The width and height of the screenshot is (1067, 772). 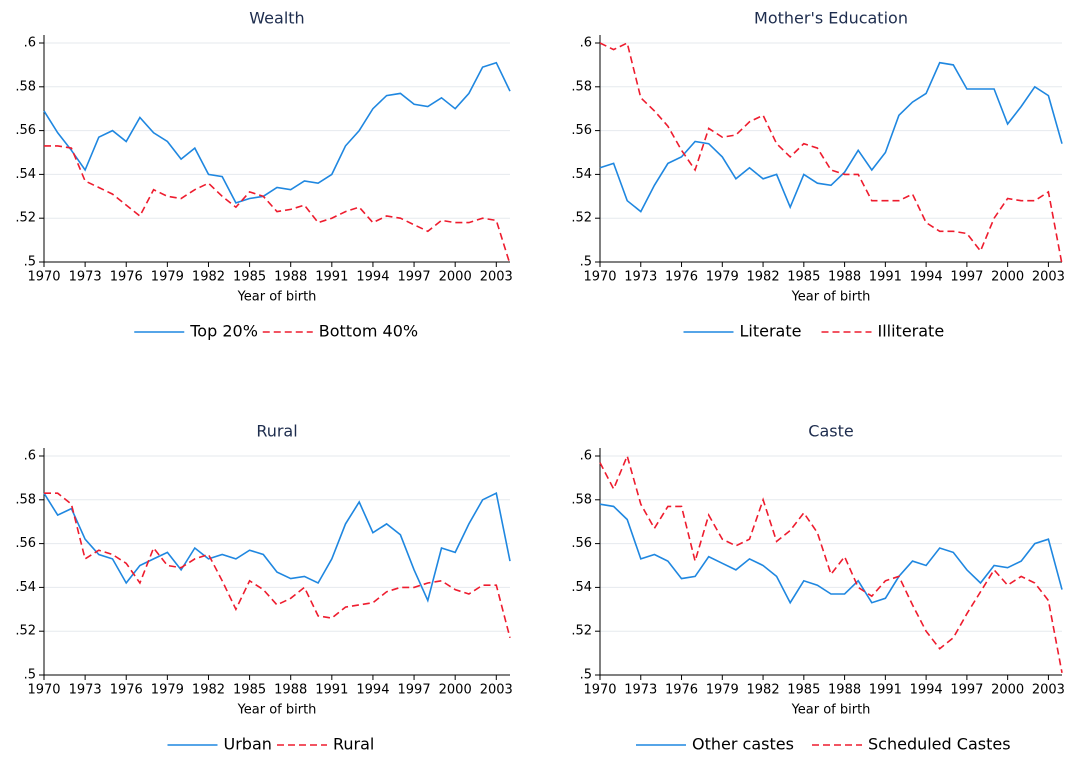 I want to click on legend-label: Scheduled Castes, so click(x=939, y=744).